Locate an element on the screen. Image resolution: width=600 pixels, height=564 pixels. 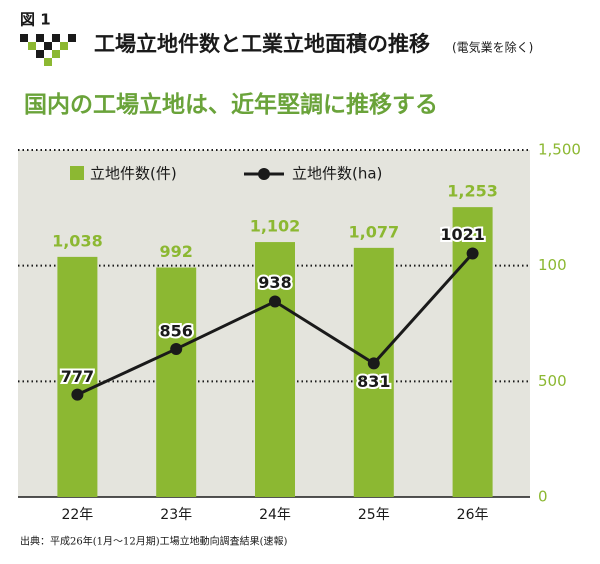
legend-label: 立地件数(件) is located at coordinates (133, 174).